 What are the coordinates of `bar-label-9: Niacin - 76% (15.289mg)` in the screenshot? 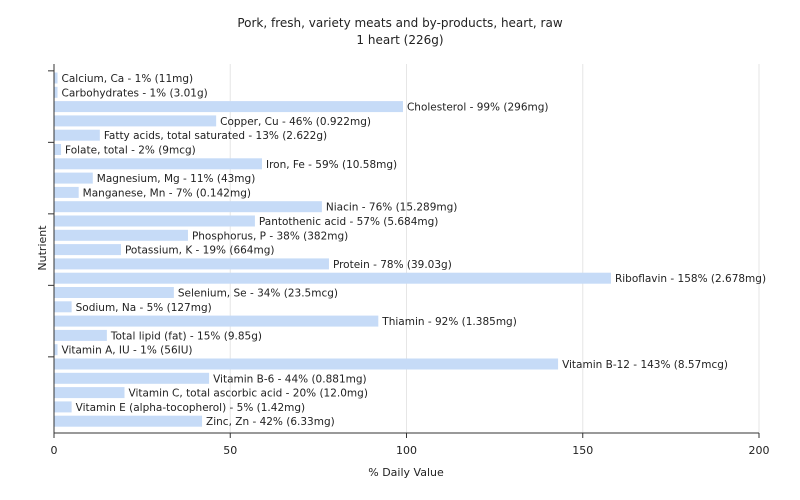 It's located at (392, 208).